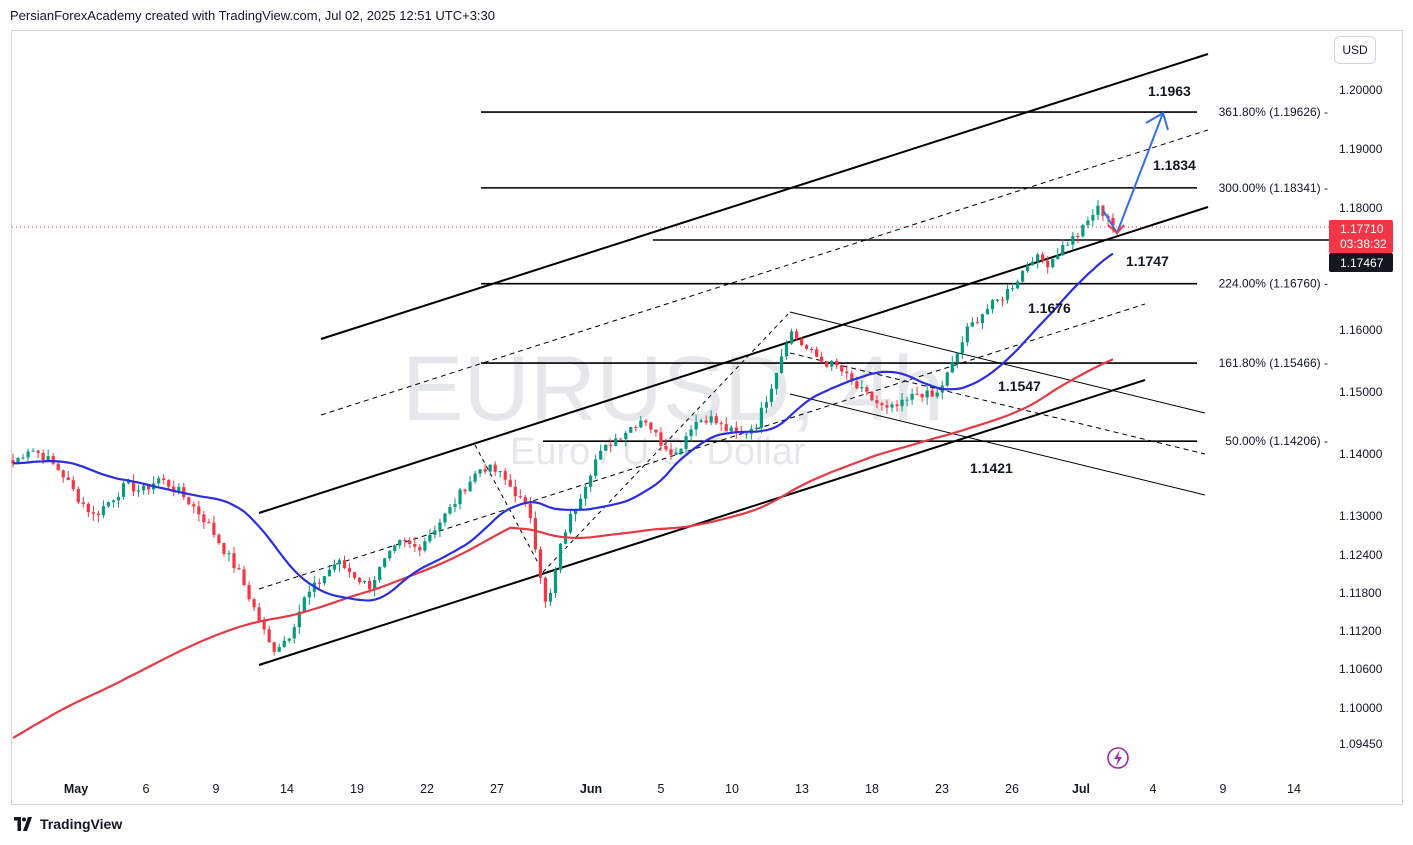 This screenshot has width=1413, height=845. I want to click on time-axis-label: 23, so click(942, 789).